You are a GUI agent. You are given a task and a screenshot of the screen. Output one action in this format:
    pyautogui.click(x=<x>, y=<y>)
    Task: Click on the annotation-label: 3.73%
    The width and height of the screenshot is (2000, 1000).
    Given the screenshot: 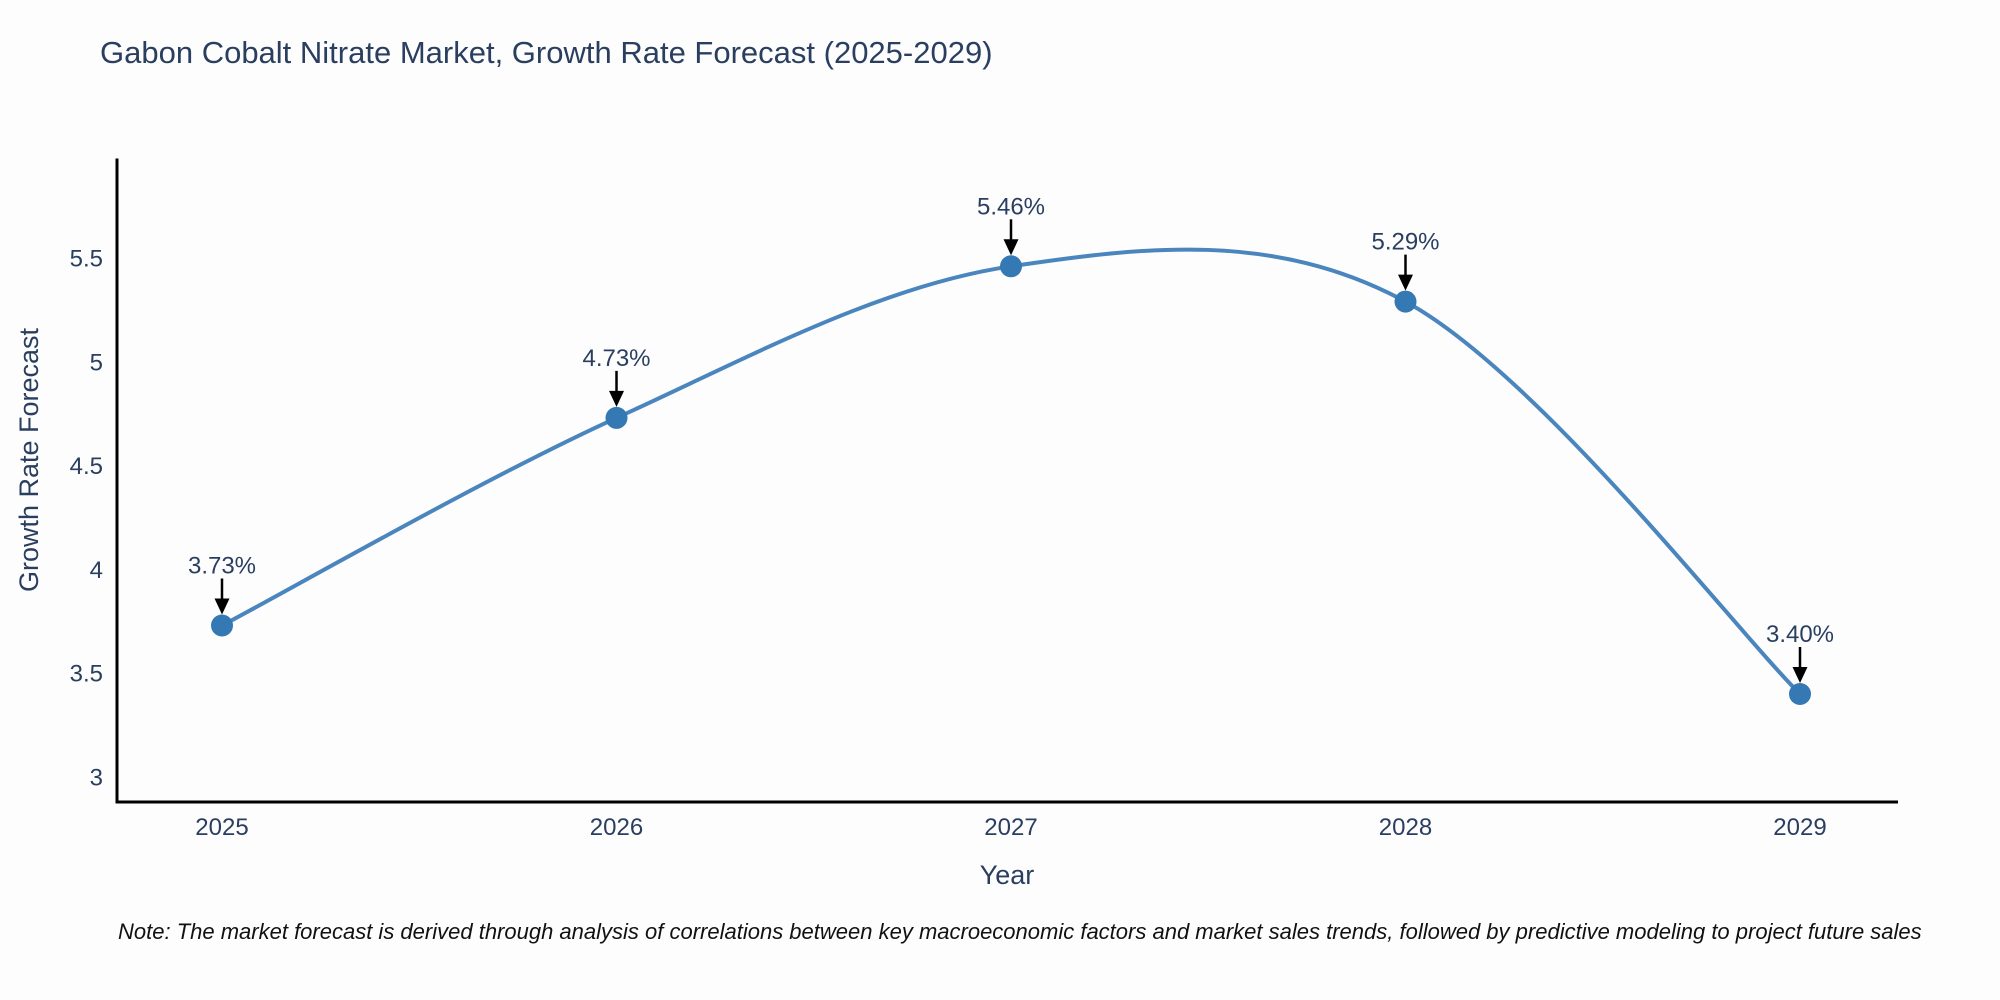 What is the action you would take?
    pyautogui.click(x=222, y=566)
    